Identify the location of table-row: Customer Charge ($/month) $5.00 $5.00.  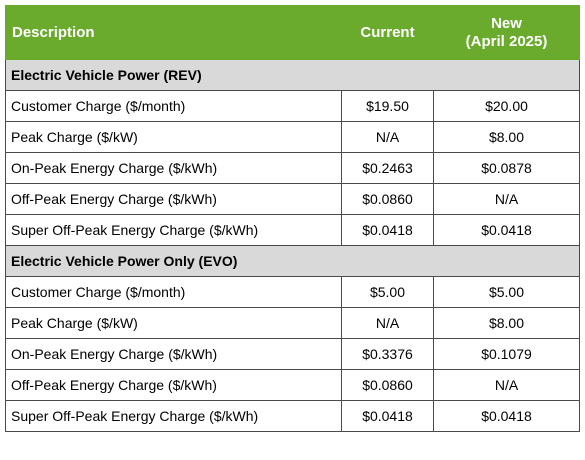
(292, 292).